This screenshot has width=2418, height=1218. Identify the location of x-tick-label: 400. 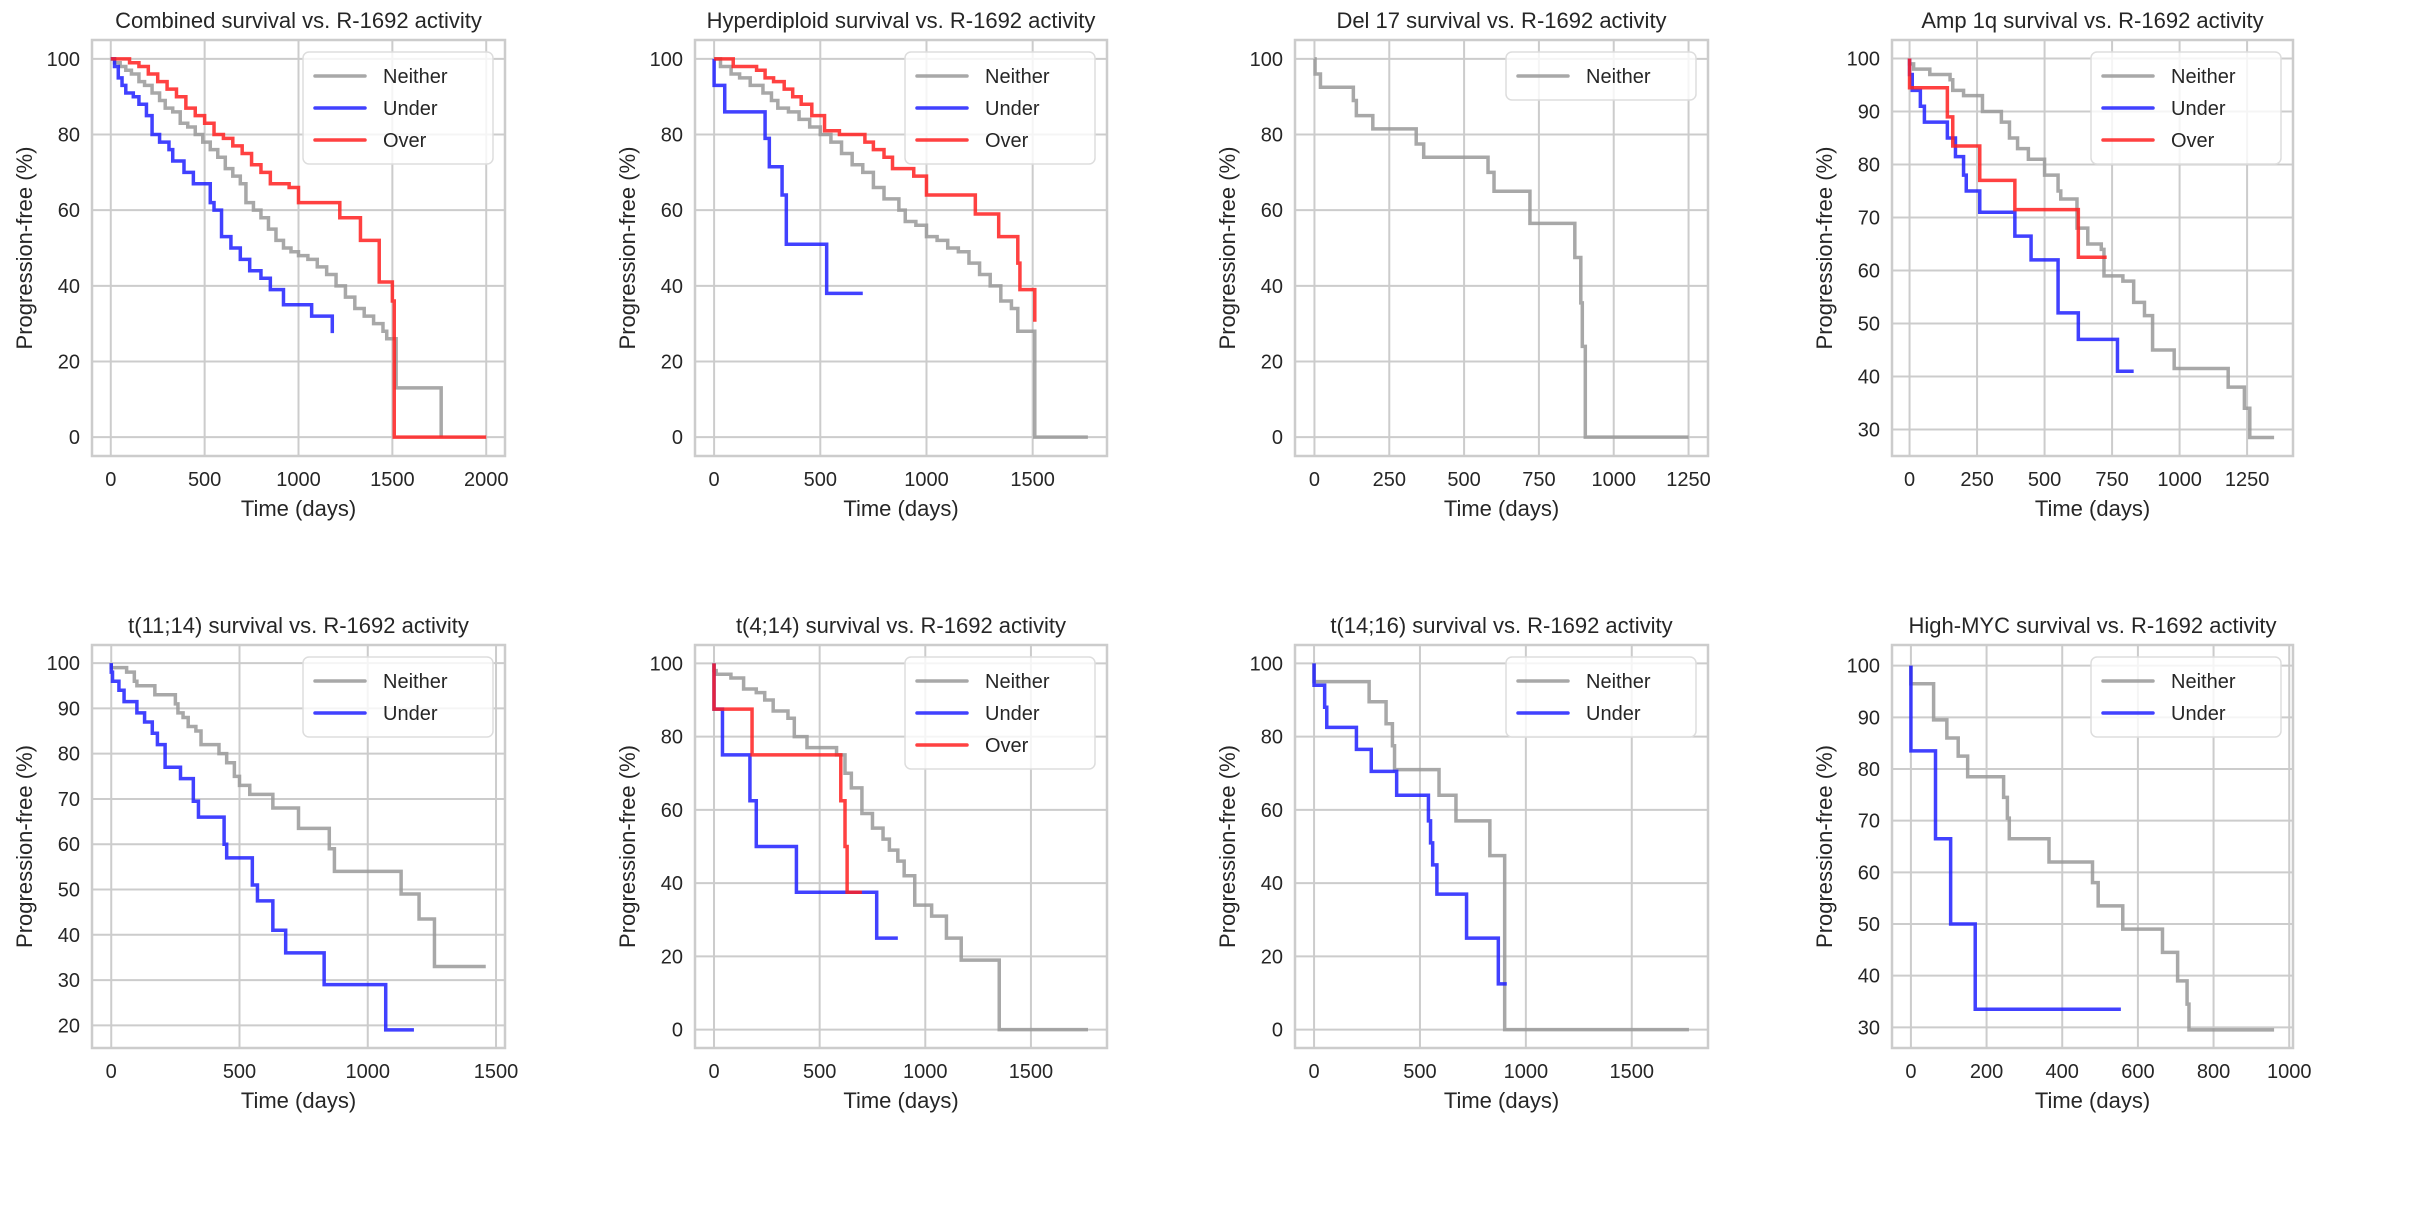
(2062, 1072).